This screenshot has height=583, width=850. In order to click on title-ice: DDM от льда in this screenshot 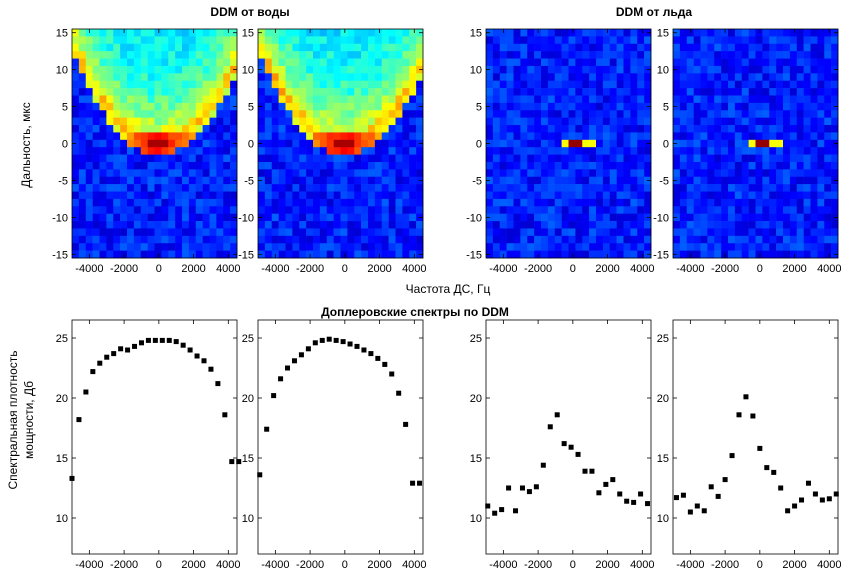, I will do `click(654, 12)`.